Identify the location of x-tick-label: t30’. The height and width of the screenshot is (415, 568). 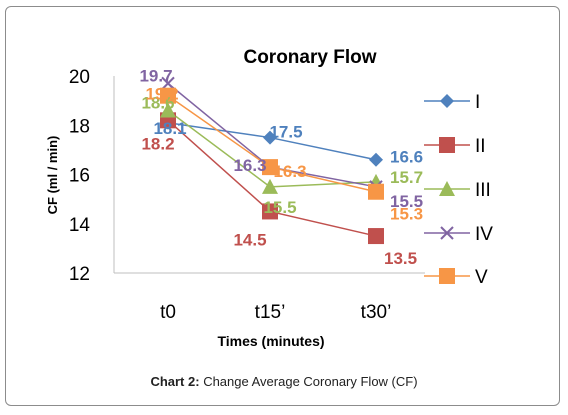
(376, 312).